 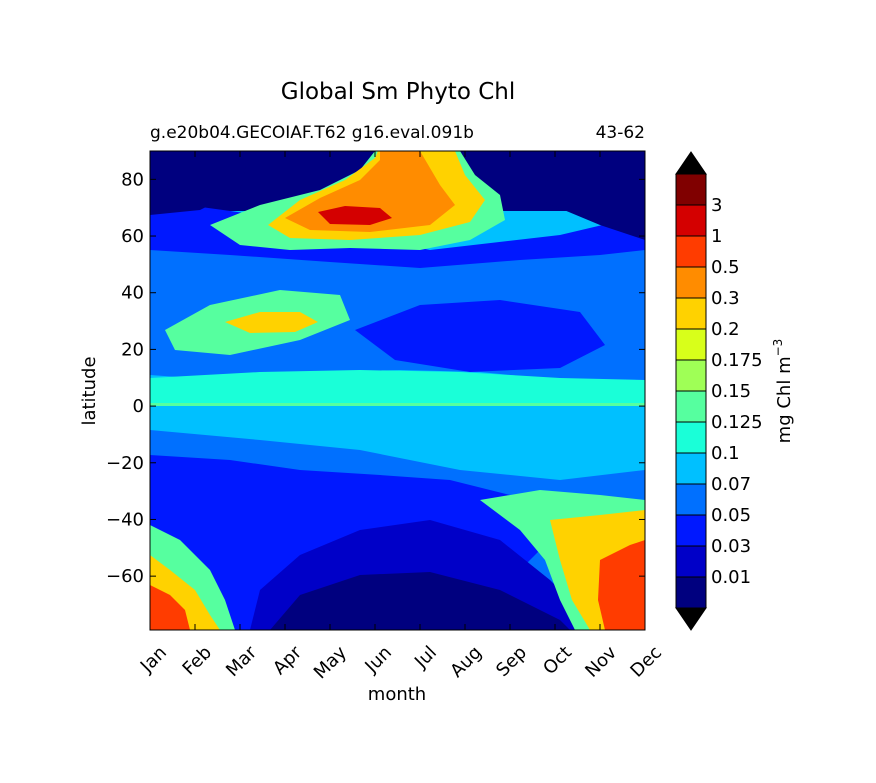 What do you see at coordinates (397, 195) in the screenshot?
I see `region-north-winter-clear` at bounding box center [397, 195].